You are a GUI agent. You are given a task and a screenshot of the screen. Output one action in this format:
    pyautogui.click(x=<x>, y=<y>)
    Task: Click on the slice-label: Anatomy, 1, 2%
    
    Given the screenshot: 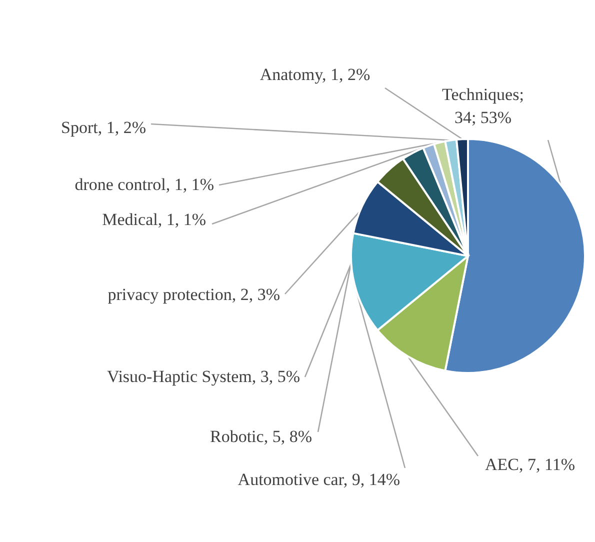 What is the action you would take?
    pyautogui.click(x=315, y=74)
    